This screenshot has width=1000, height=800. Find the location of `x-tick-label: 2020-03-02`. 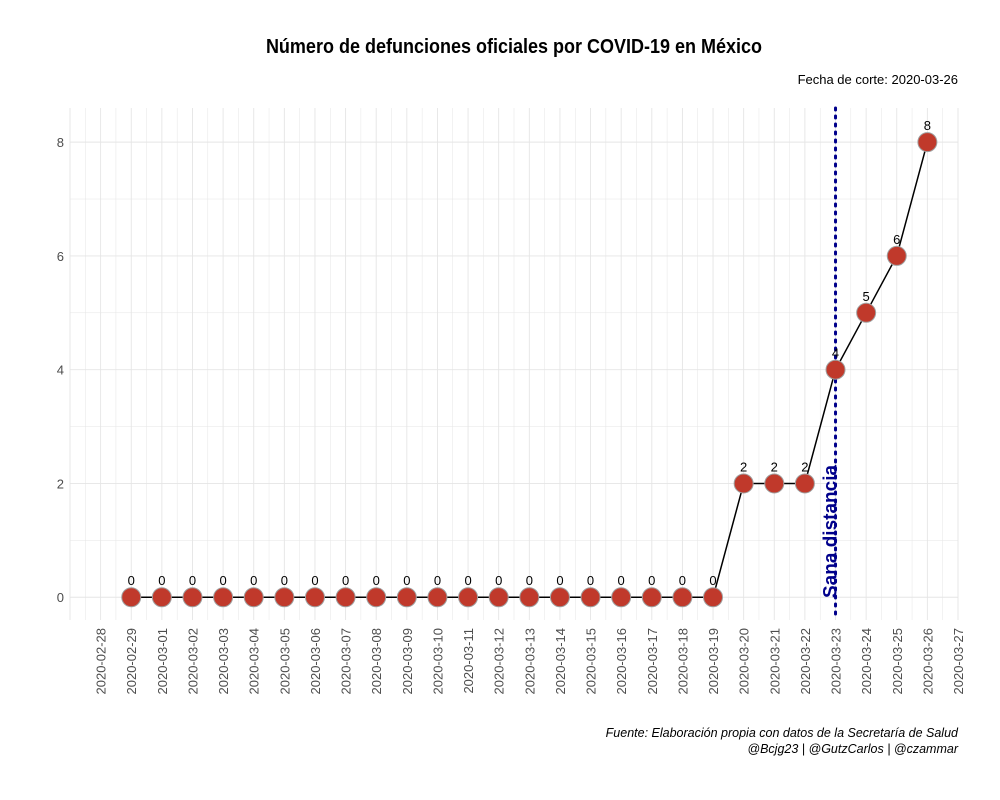

x-tick-label: 2020-03-02 is located at coordinates (192, 661).